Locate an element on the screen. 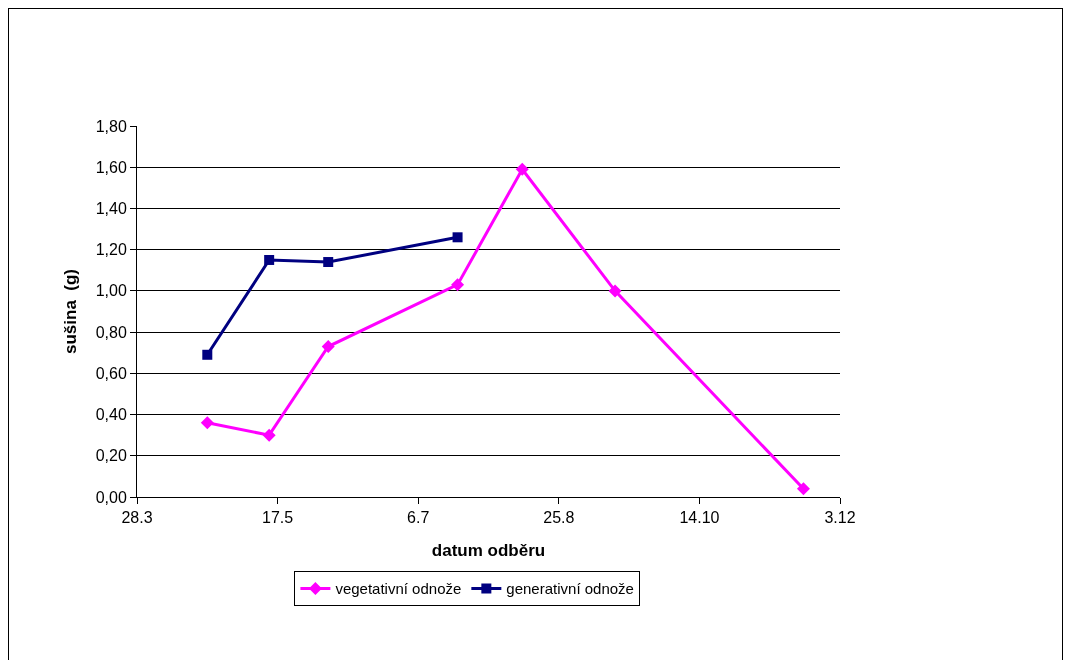 Image resolution: width=1071 pixels, height=660 pixels. y-tick-label: 0,00 is located at coordinates (111, 497).